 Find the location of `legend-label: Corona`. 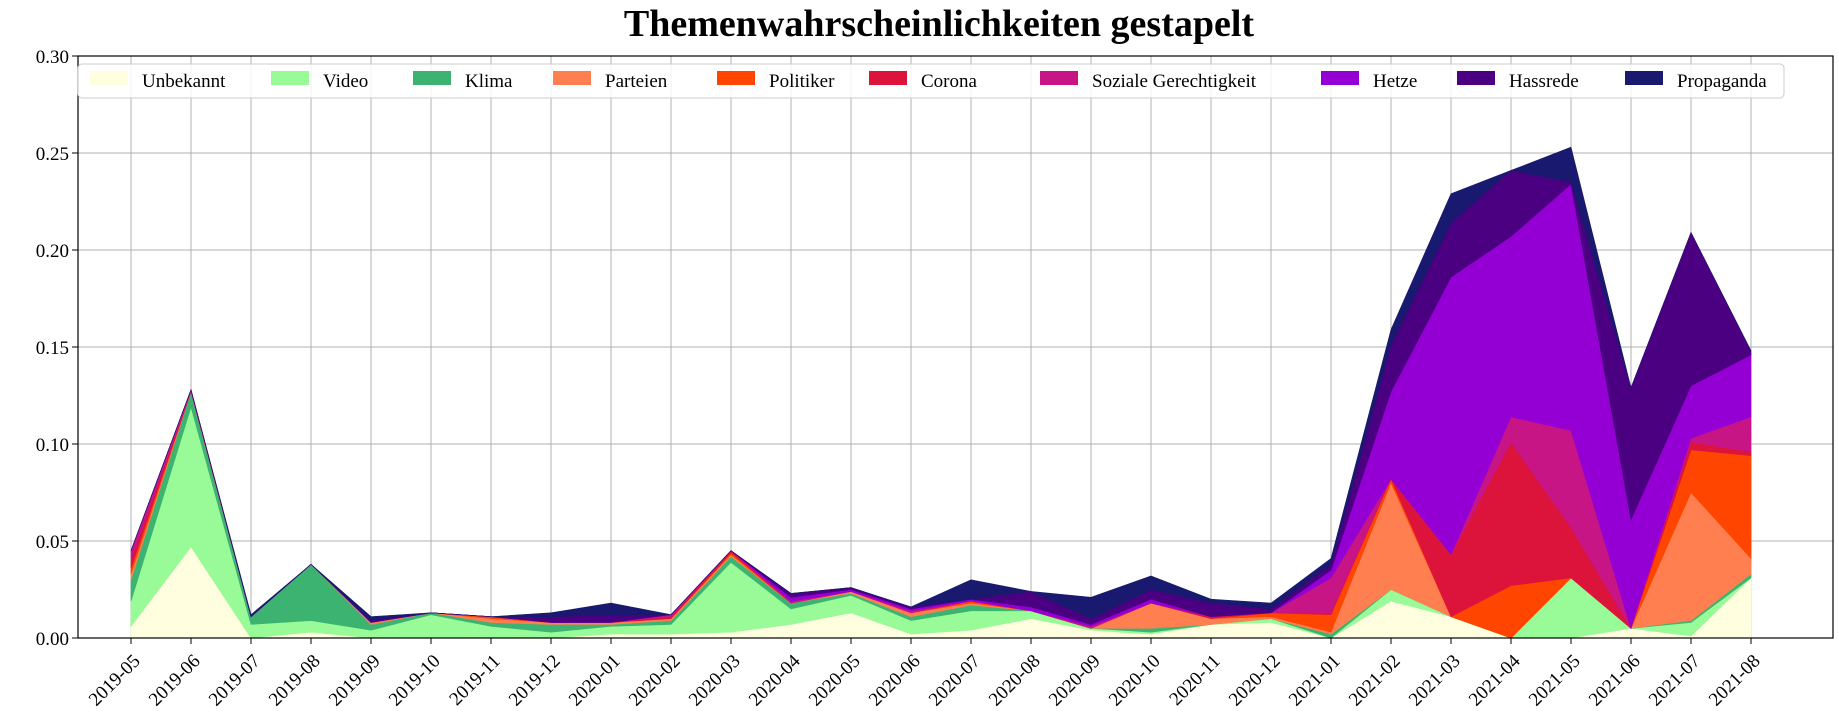

legend-label: Corona is located at coordinates (949, 81).